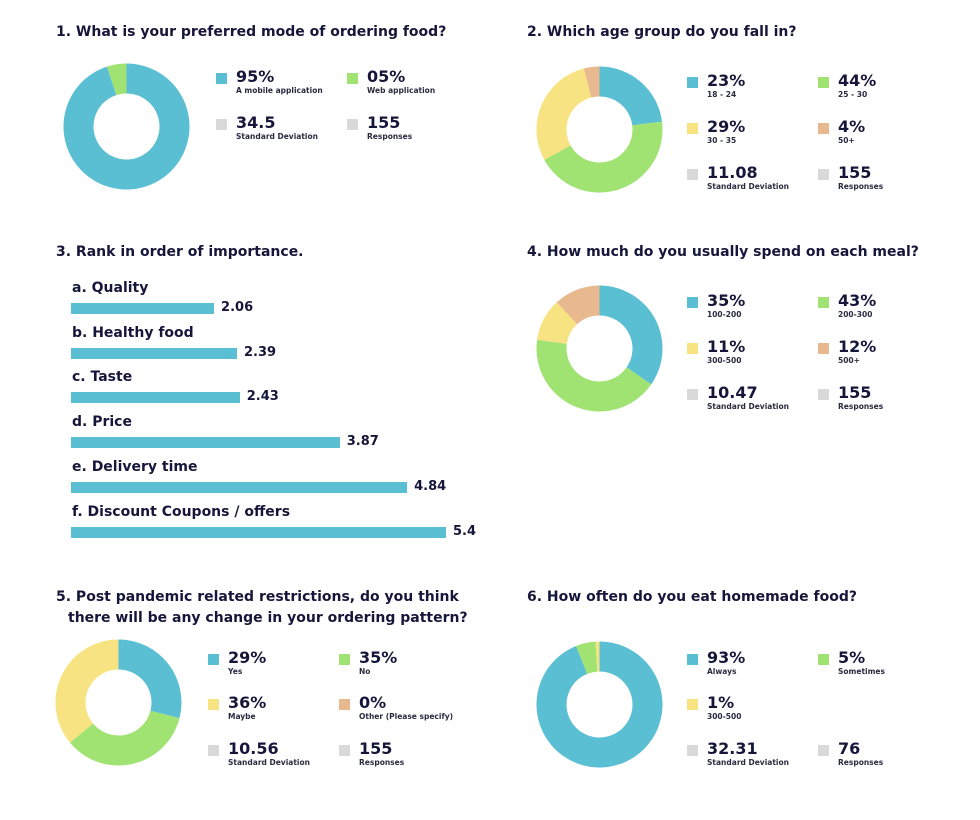 This screenshot has width=980, height=820. I want to click on legend-value: 93%, so click(726, 657).